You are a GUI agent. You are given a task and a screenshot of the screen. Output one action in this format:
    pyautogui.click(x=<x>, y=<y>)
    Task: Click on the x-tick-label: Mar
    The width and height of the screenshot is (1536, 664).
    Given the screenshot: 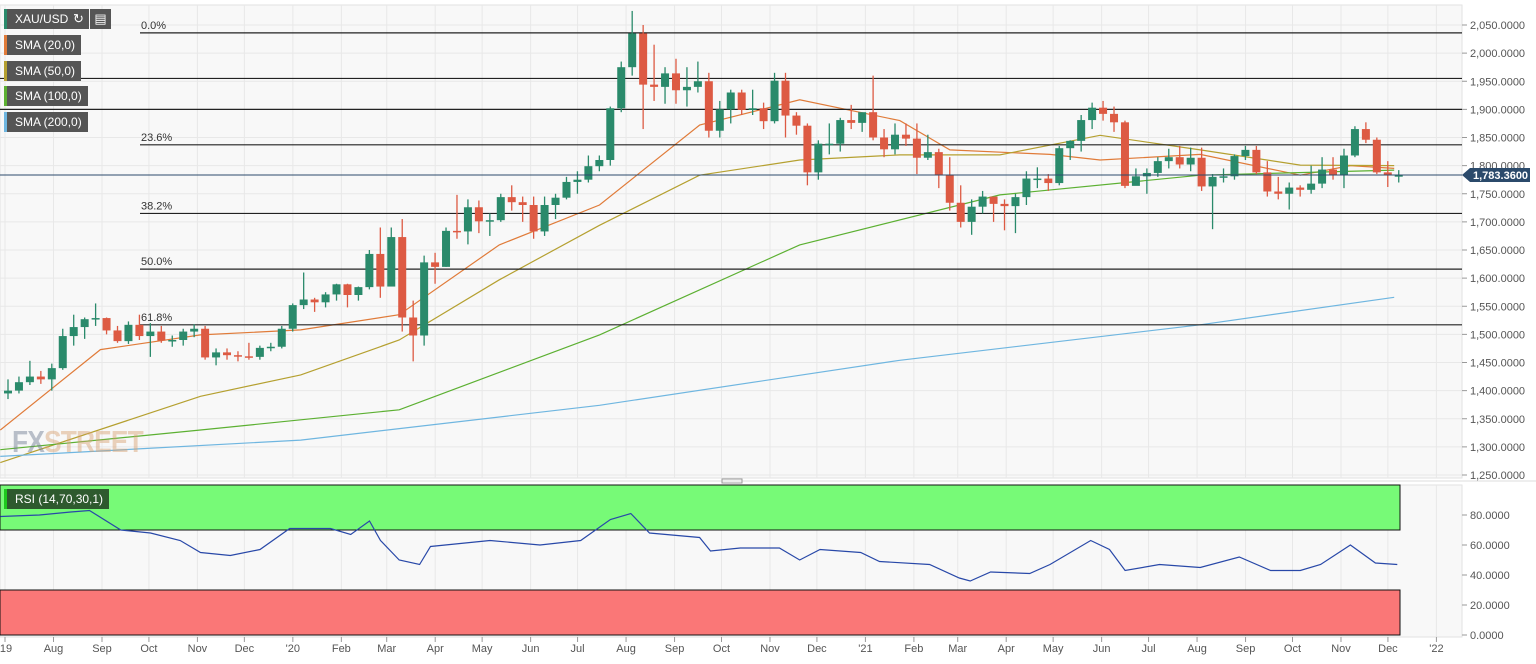 What is the action you would take?
    pyautogui.click(x=957, y=649)
    